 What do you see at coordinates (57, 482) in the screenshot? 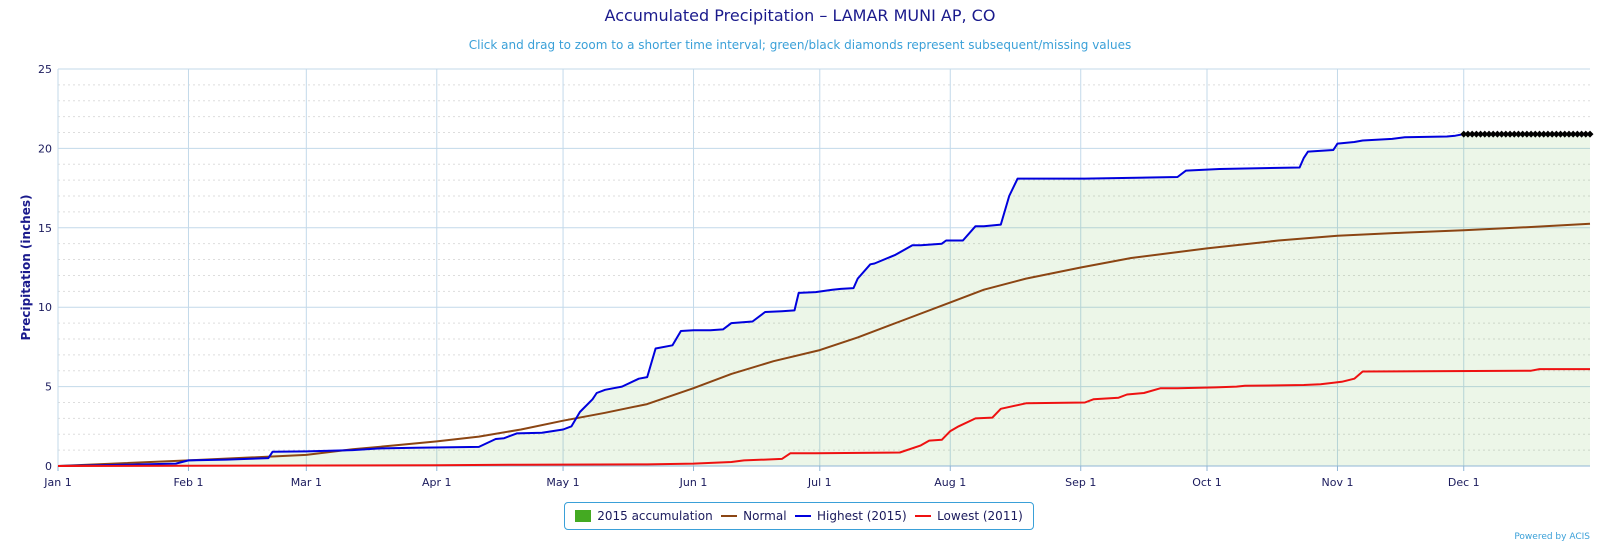
I see `x-tick-label: Jan 1` at bounding box center [57, 482].